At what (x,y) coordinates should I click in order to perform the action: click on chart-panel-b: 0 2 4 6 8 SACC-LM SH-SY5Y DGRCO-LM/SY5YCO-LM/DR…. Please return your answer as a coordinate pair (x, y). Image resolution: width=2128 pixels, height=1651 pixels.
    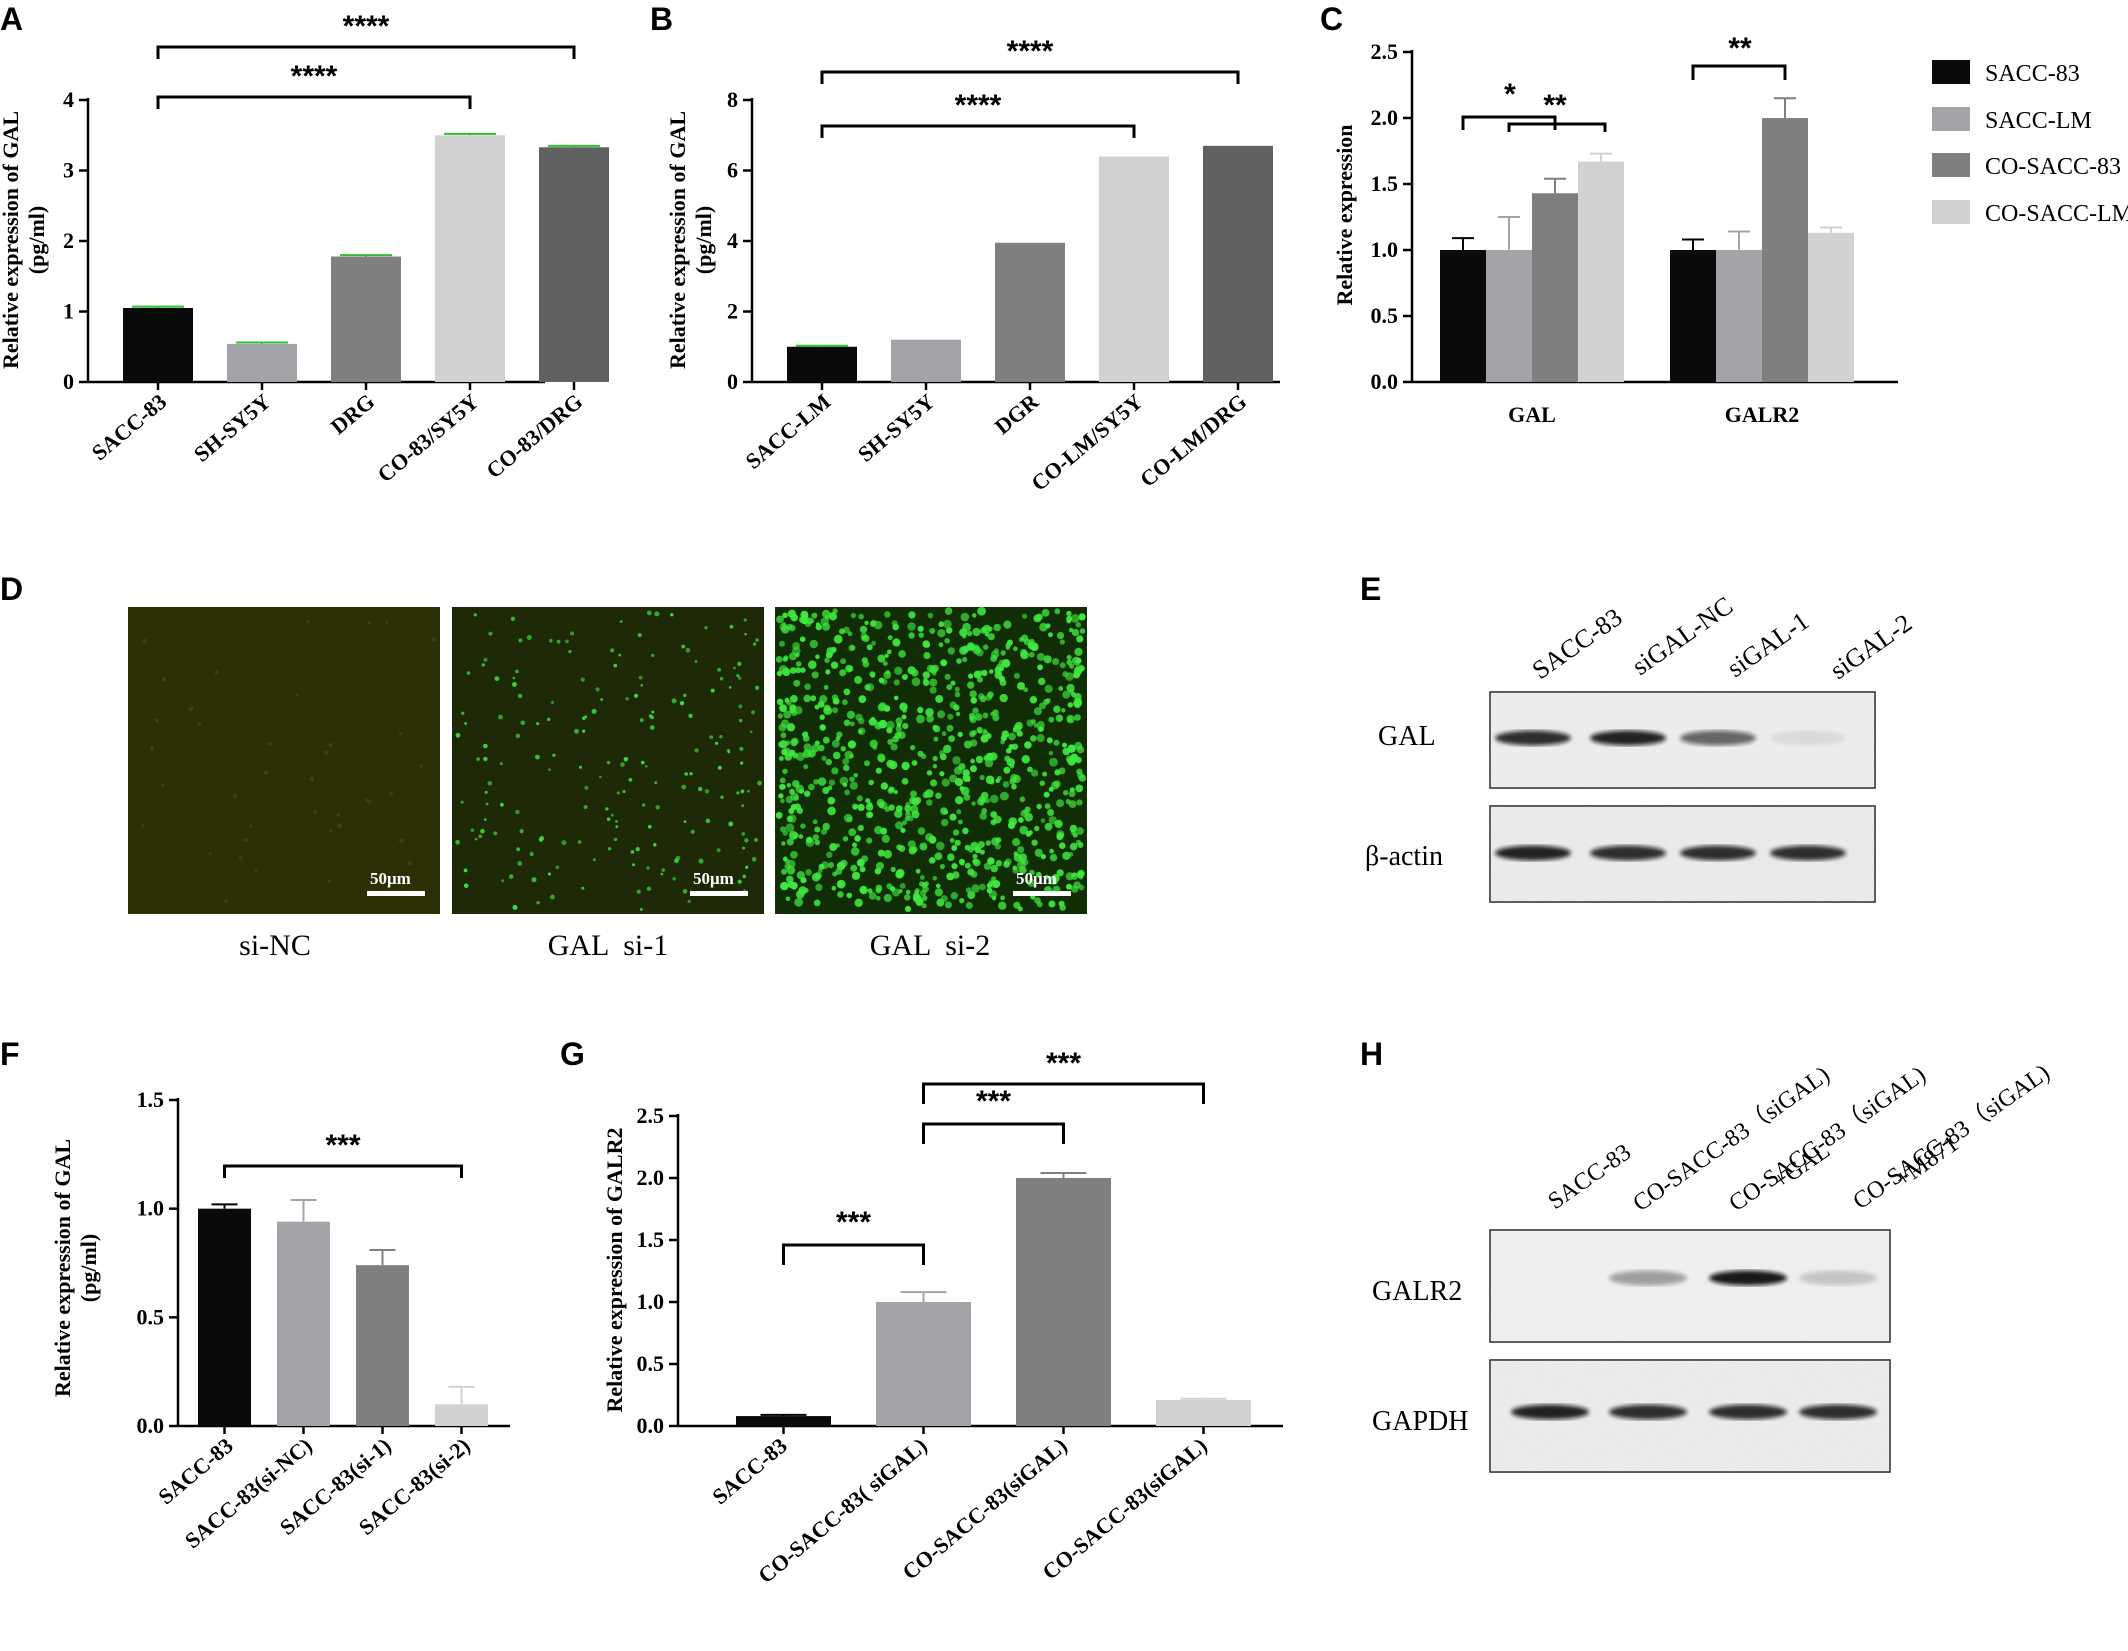
    Looking at the image, I should click on (972, 265).